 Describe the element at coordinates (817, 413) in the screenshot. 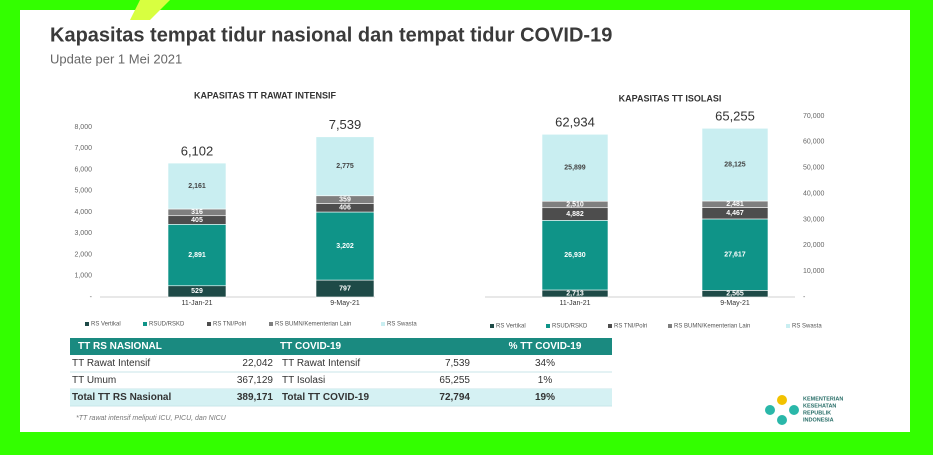

I see `logo-text: REPUBLIK` at that location.